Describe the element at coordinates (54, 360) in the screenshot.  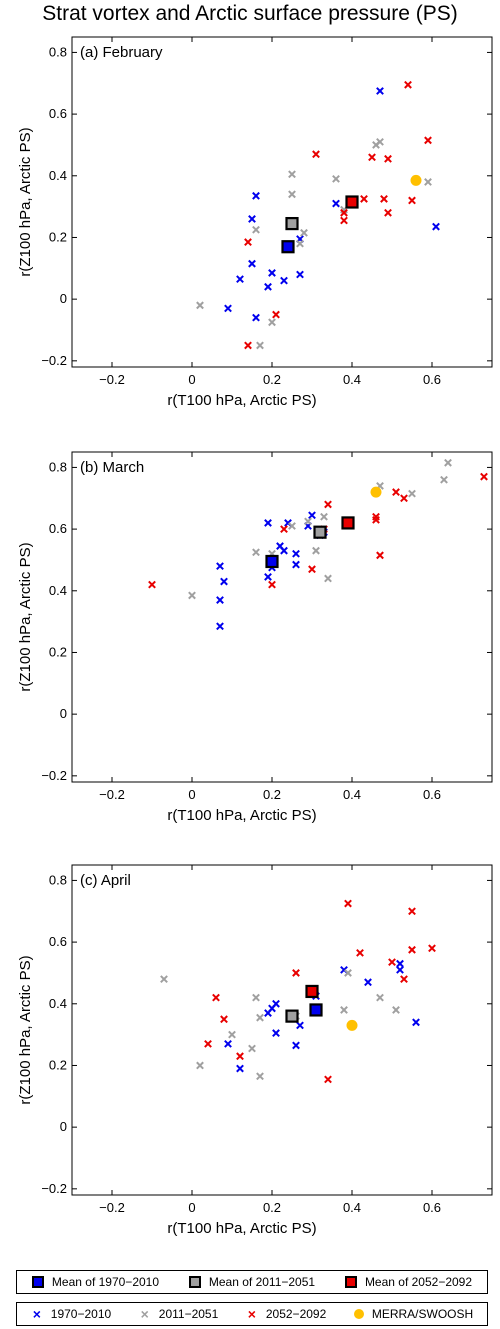
I see `y-tick-label: −0.2` at that location.